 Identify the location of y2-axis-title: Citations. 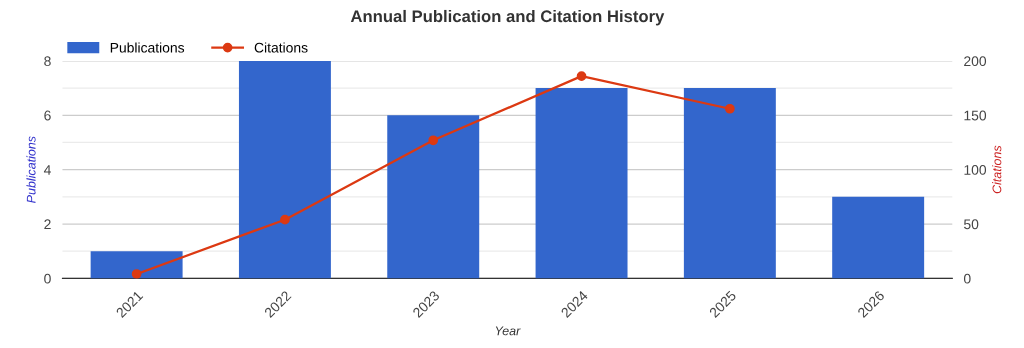
(997, 169).